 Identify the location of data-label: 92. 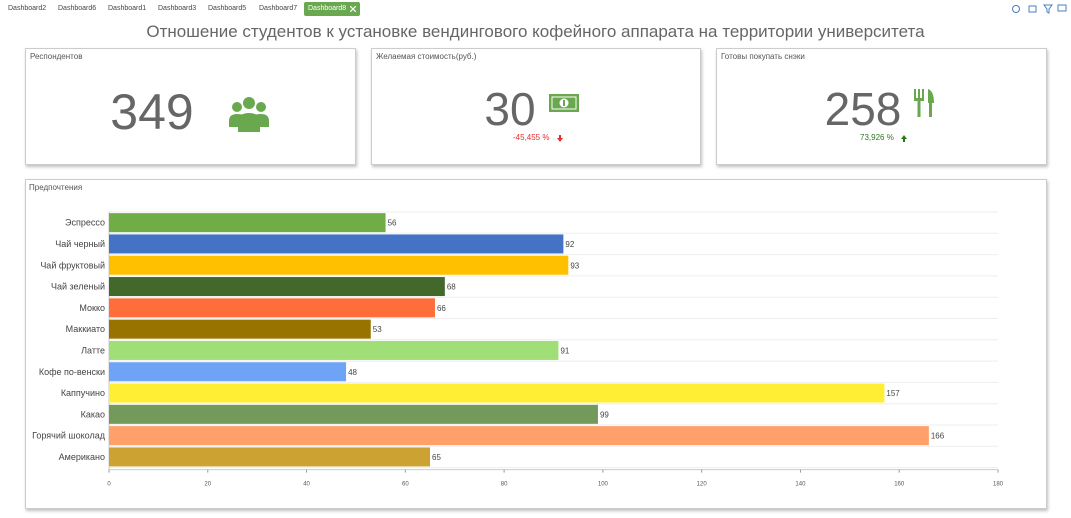
(569, 244).